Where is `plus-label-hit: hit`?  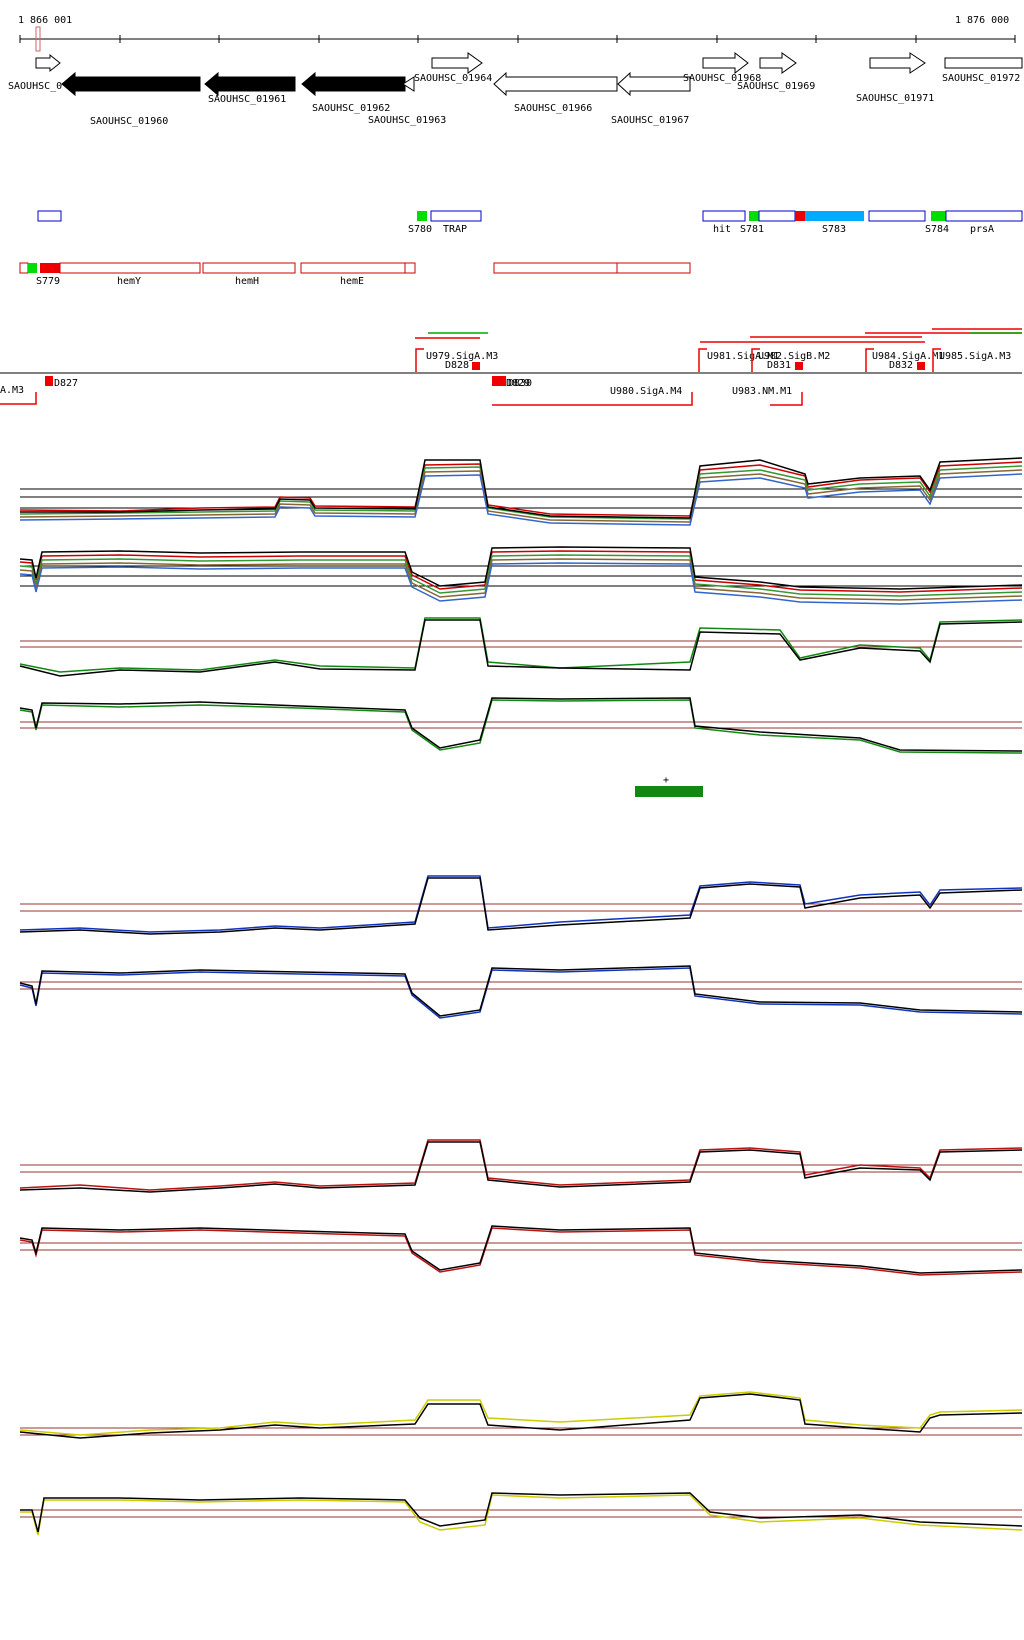 plus-label-hit: hit is located at coordinates (722, 229).